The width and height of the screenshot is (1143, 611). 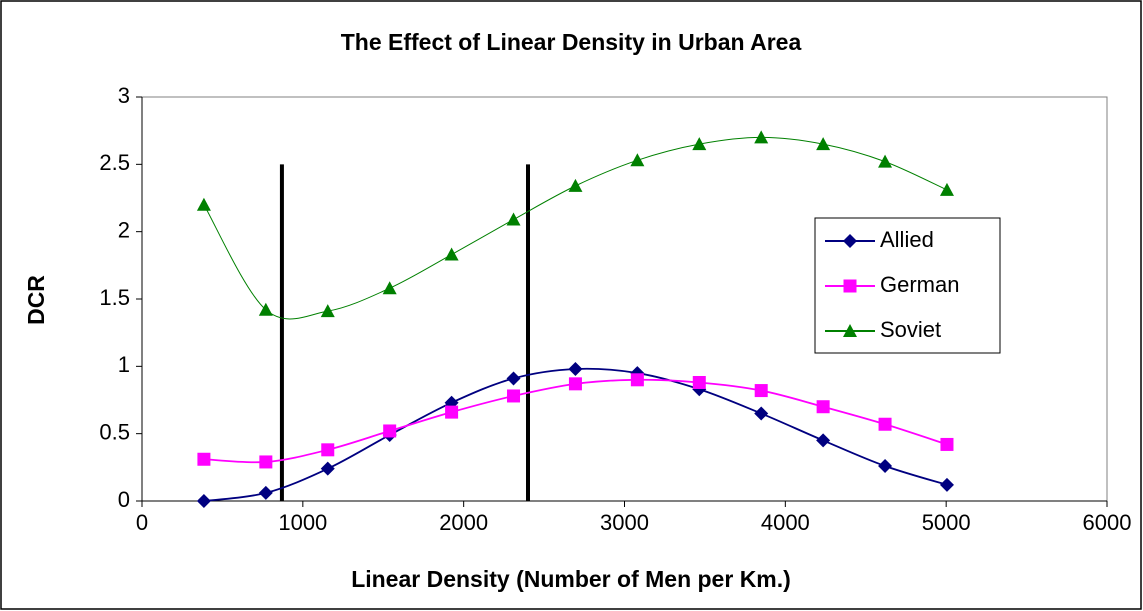 I want to click on y-tick-label: 1.5, so click(x=114, y=297).